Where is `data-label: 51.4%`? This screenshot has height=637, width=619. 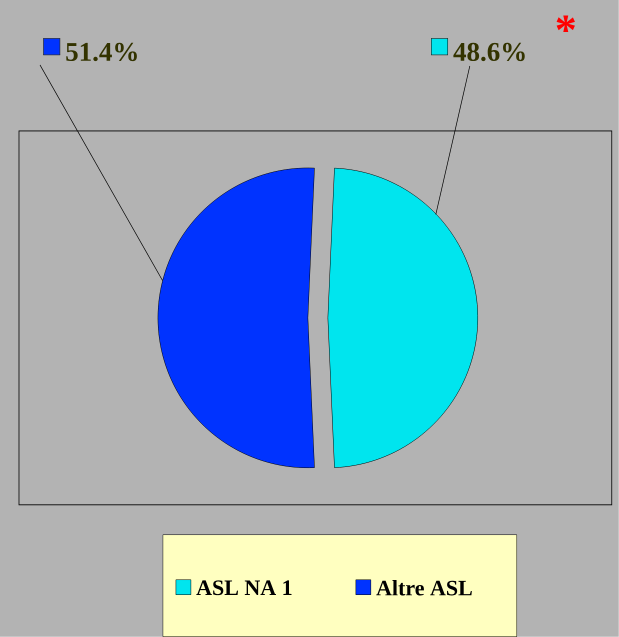
data-label: 51.4% is located at coordinates (101, 52).